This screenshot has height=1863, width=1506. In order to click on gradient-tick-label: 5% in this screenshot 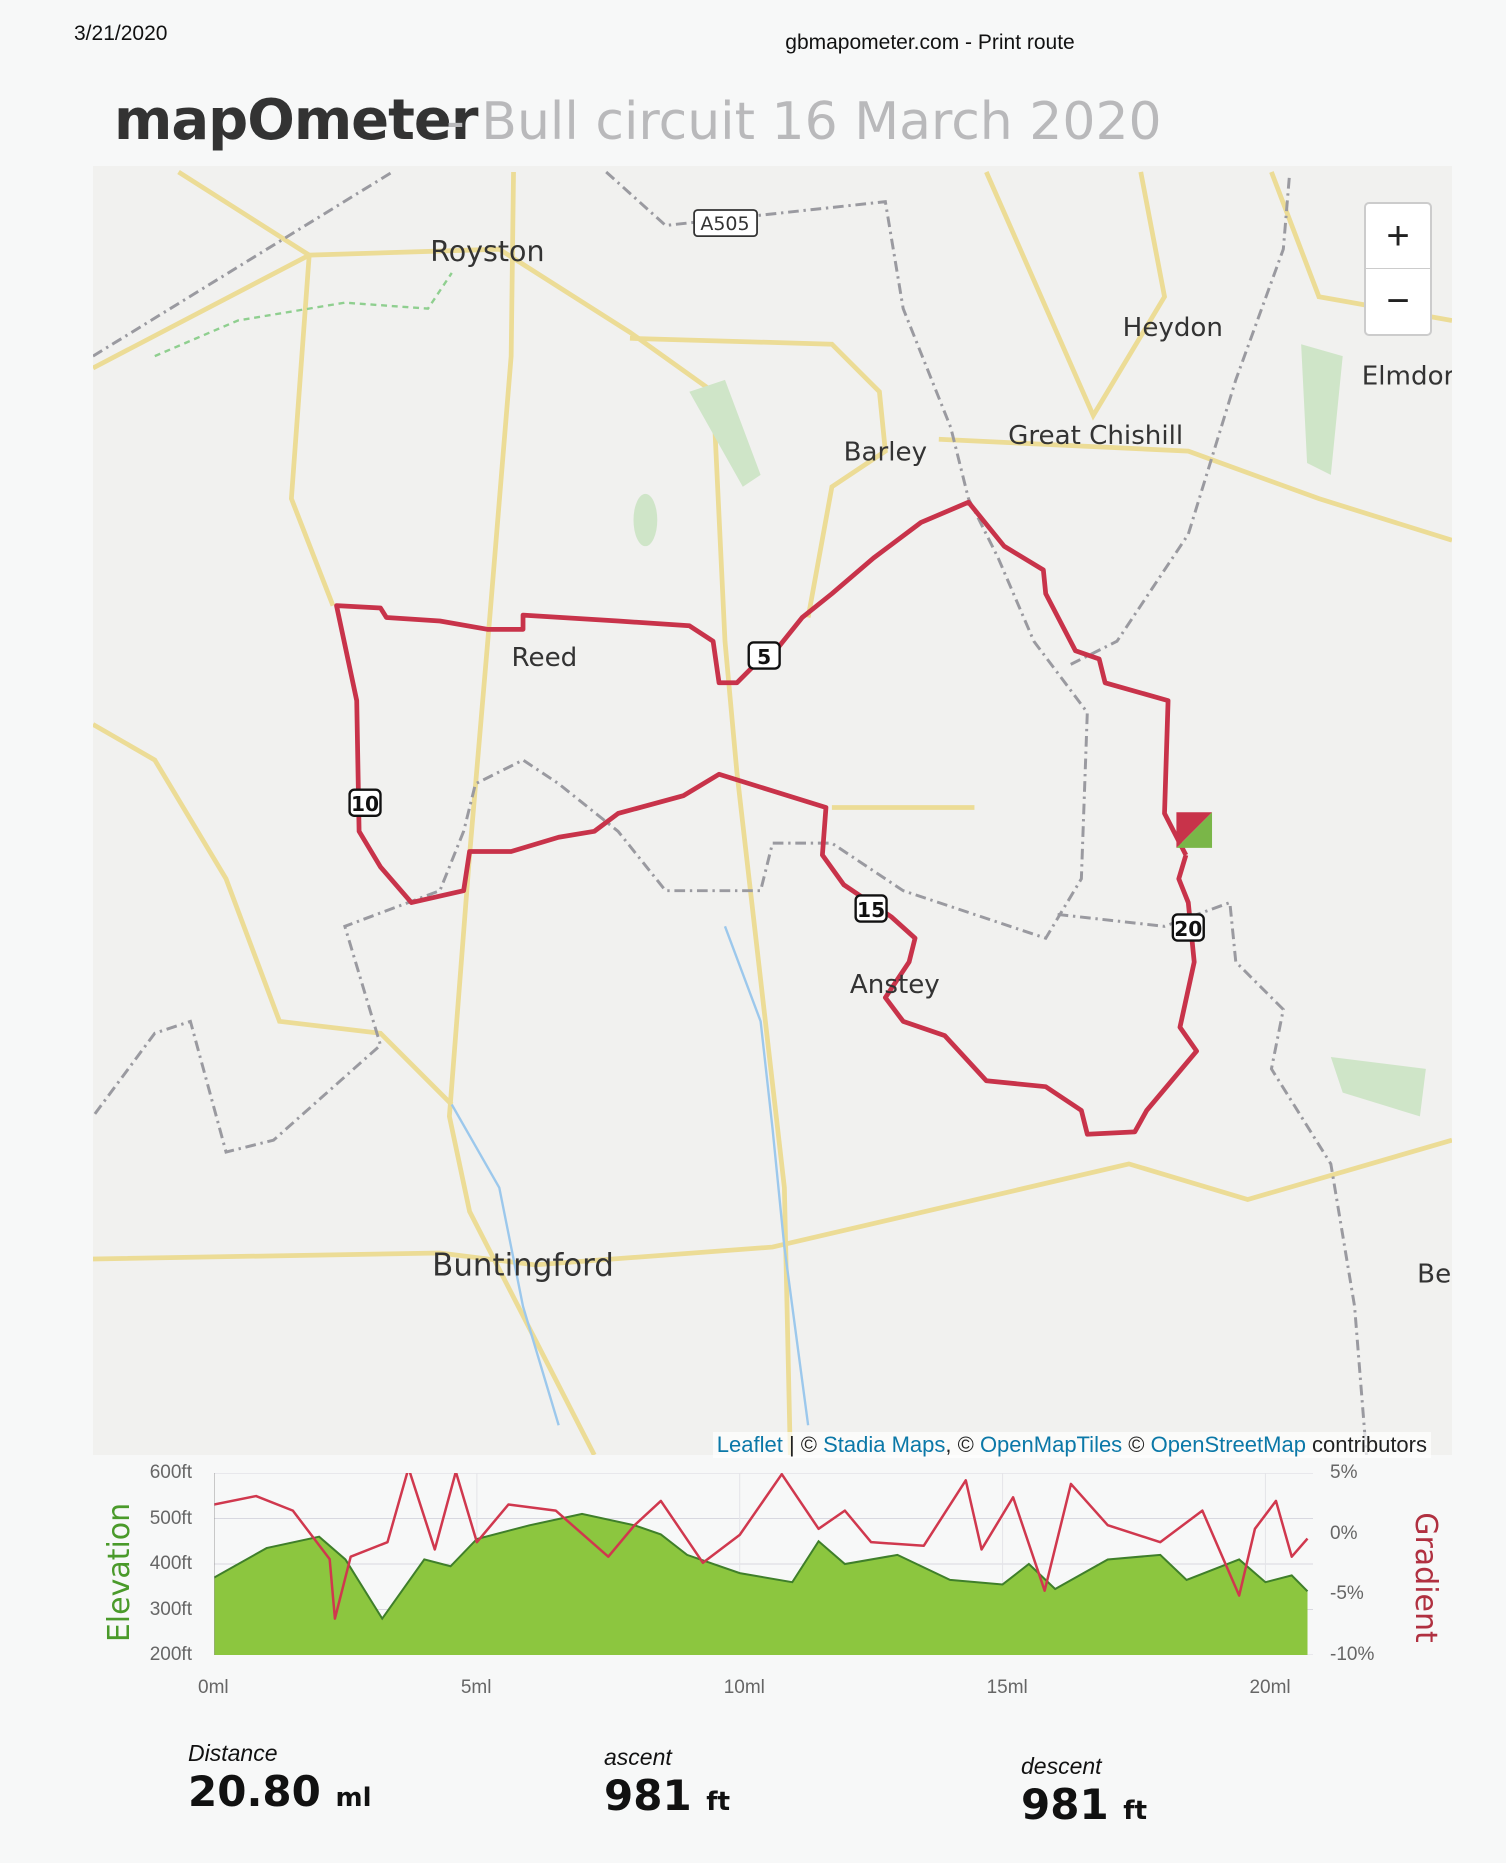, I will do `click(1344, 1472)`.